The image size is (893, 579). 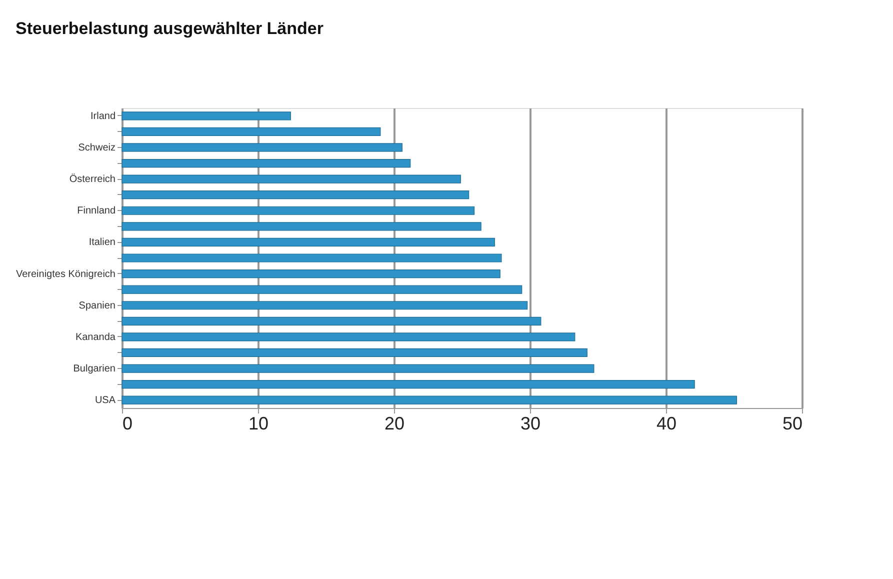 What do you see at coordinates (530, 424) in the screenshot?
I see `x-tick-label: 30` at bounding box center [530, 424].